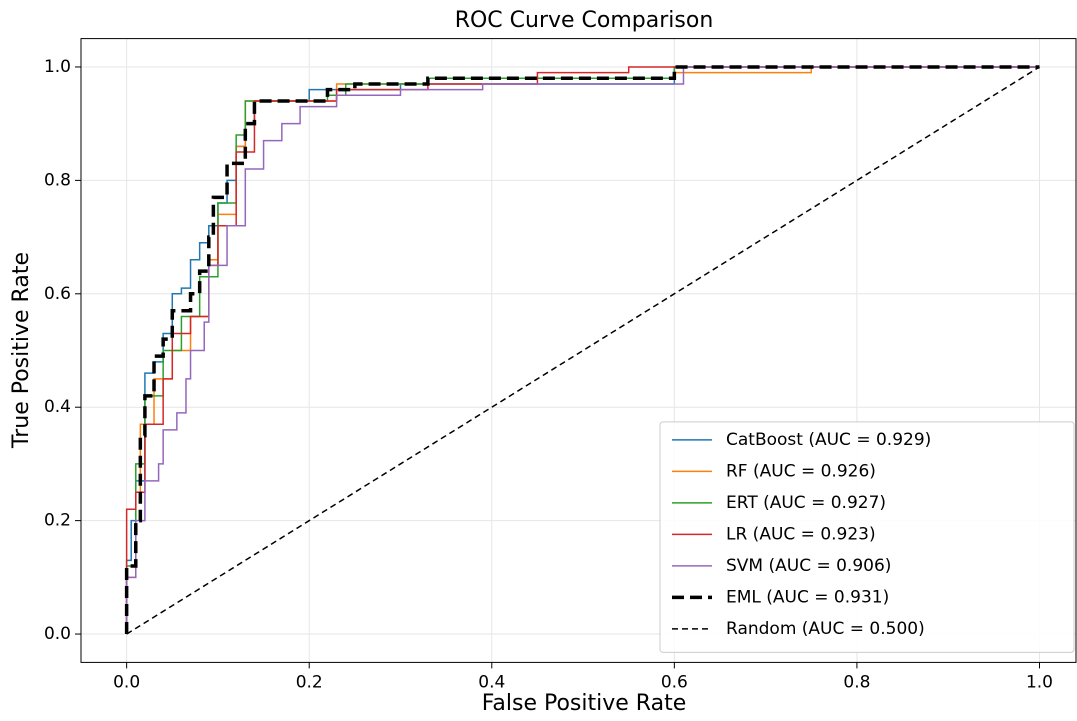  What do you see at coordinates (57, 294) in the screenshot?
I see `y-tick-label: 0.6` at bounding box center [57, 294].